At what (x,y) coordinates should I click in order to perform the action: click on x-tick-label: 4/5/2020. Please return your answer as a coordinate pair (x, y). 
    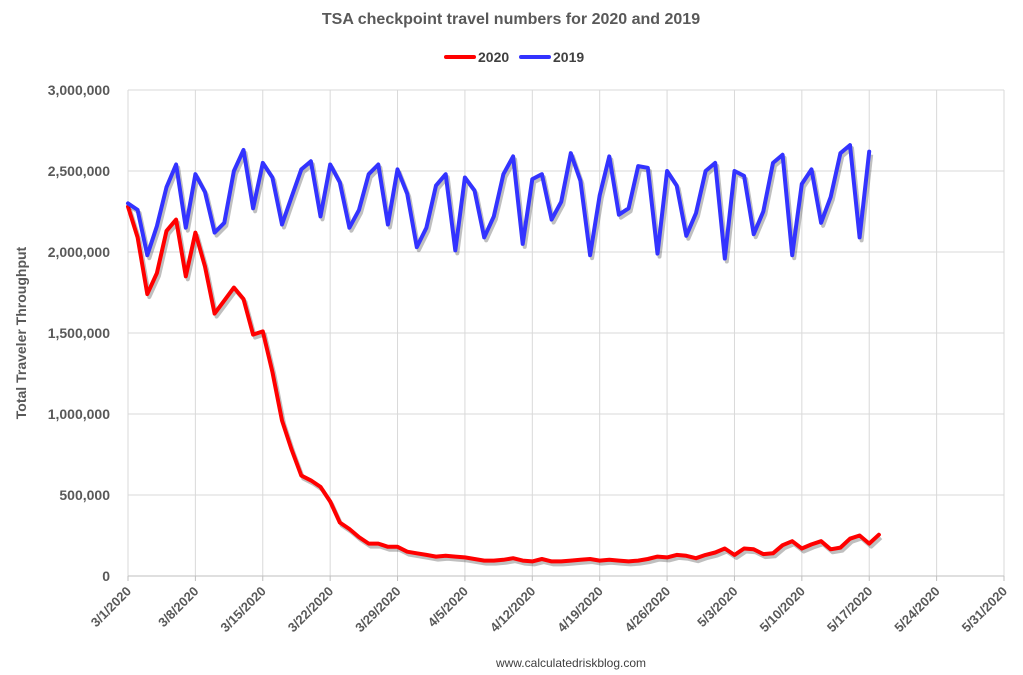
    Looking at the image, I should click on (448, 607).